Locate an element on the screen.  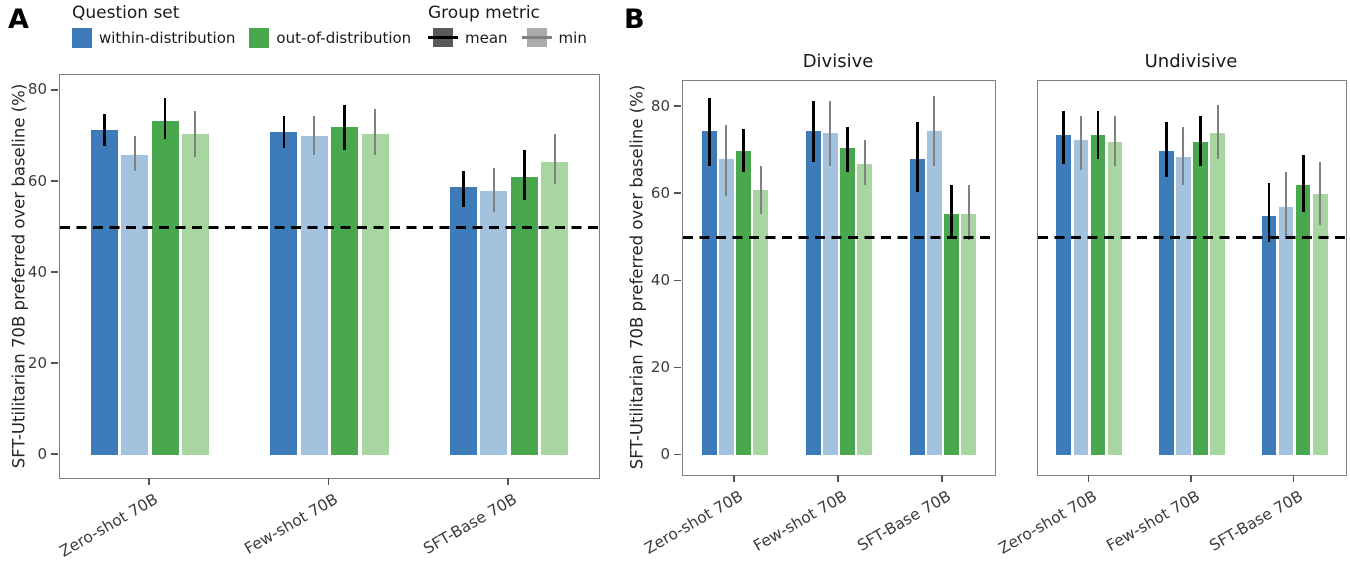
min-line is located at coordinates (536, 37).